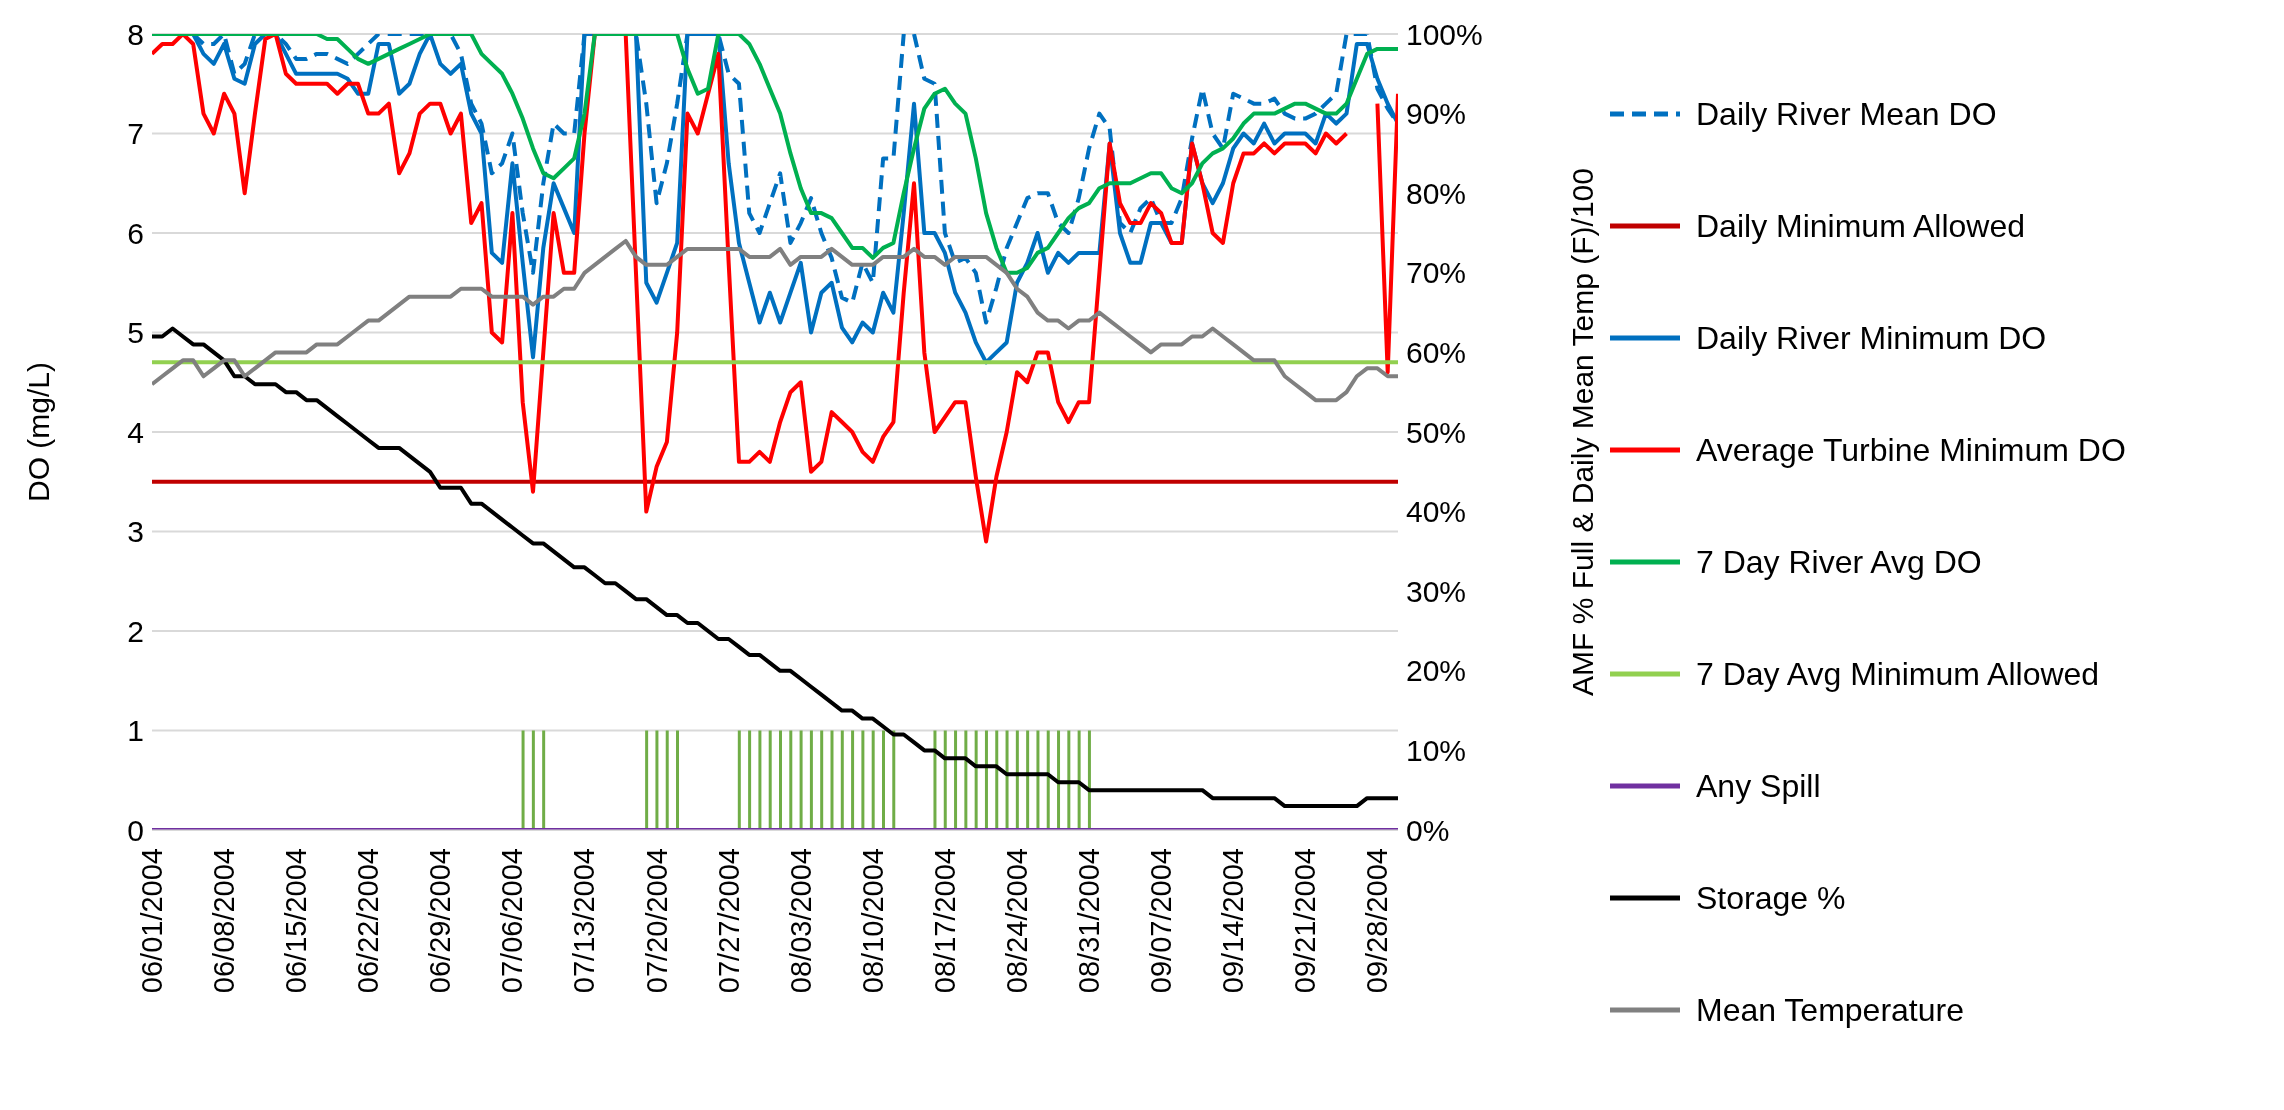  I want to click on y-tick-label: 4, so click(135, 432).